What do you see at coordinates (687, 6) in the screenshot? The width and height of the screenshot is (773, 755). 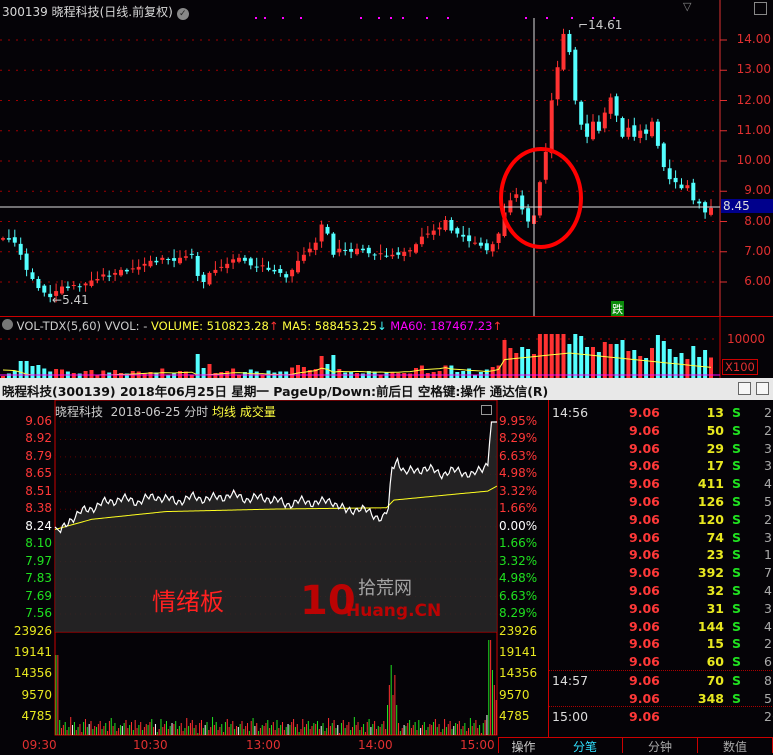 I see `dropdown-chevron-icon: ▽` at bounding box center [687, 6].